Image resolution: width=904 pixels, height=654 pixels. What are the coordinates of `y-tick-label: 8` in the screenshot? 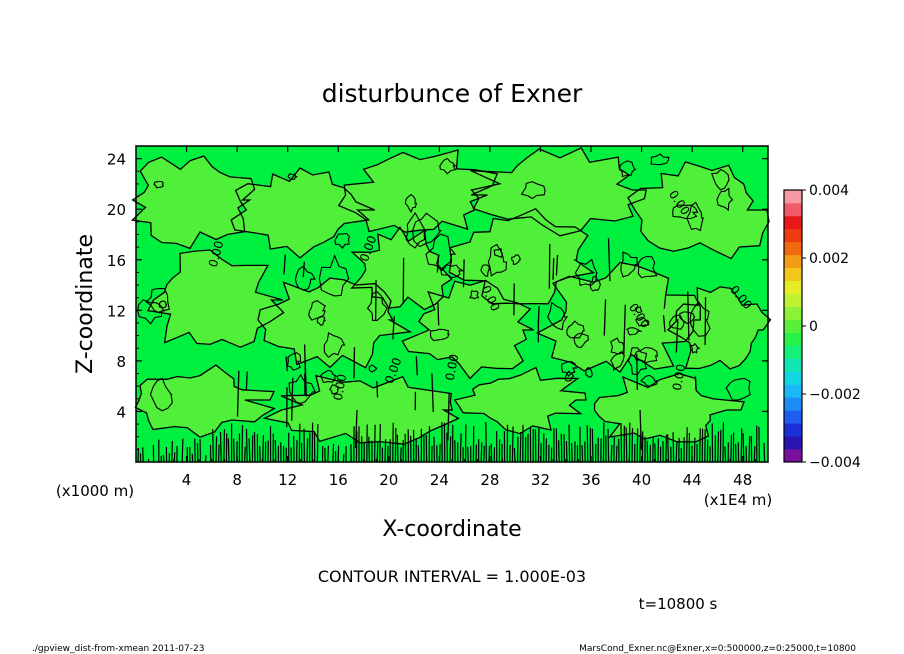 It's located at (121, 362).